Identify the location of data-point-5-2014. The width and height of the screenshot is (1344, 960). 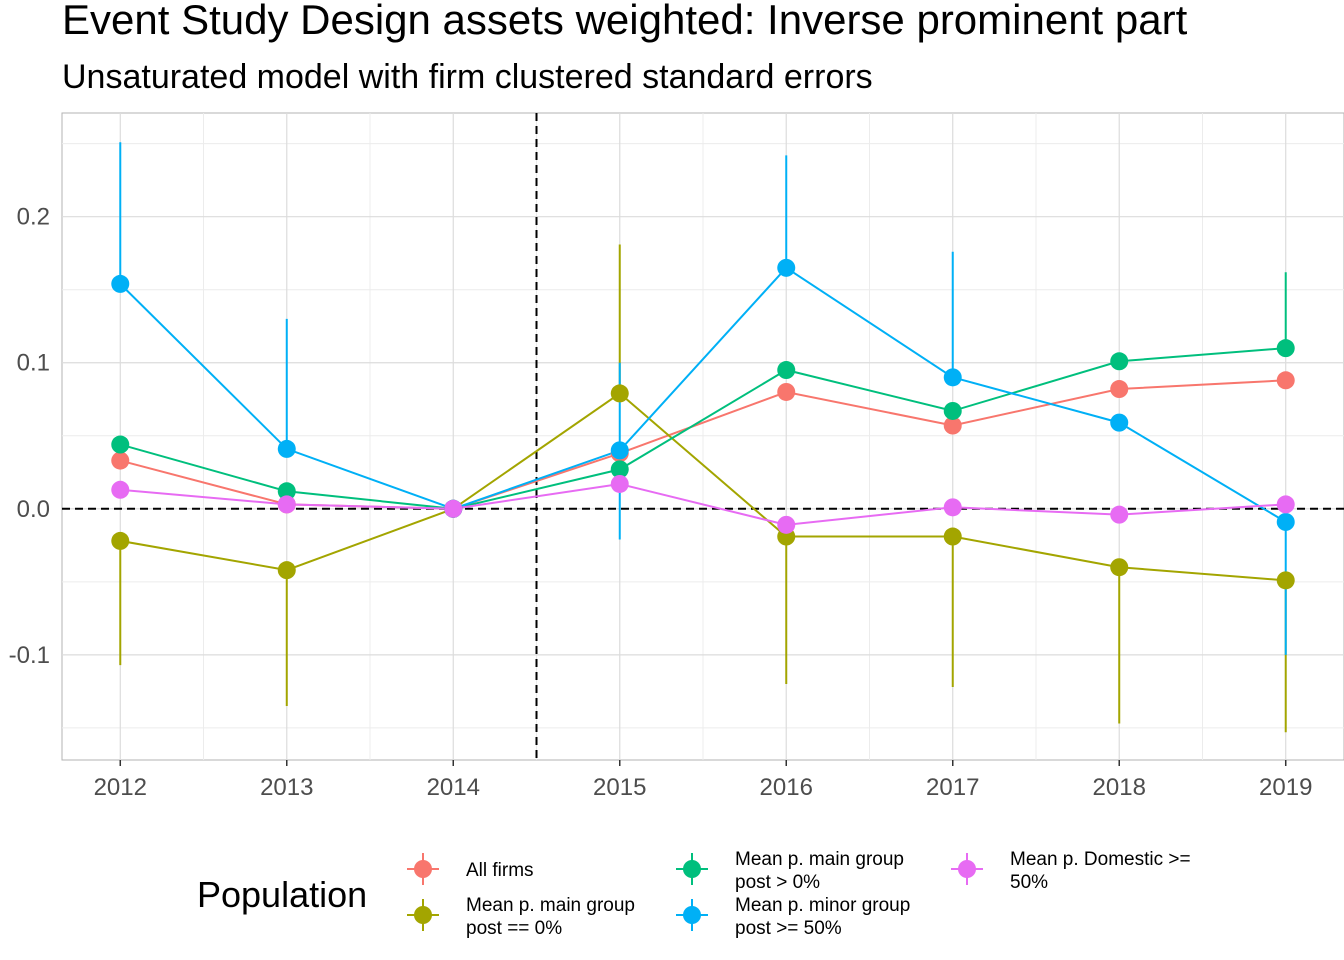
(453, 508).